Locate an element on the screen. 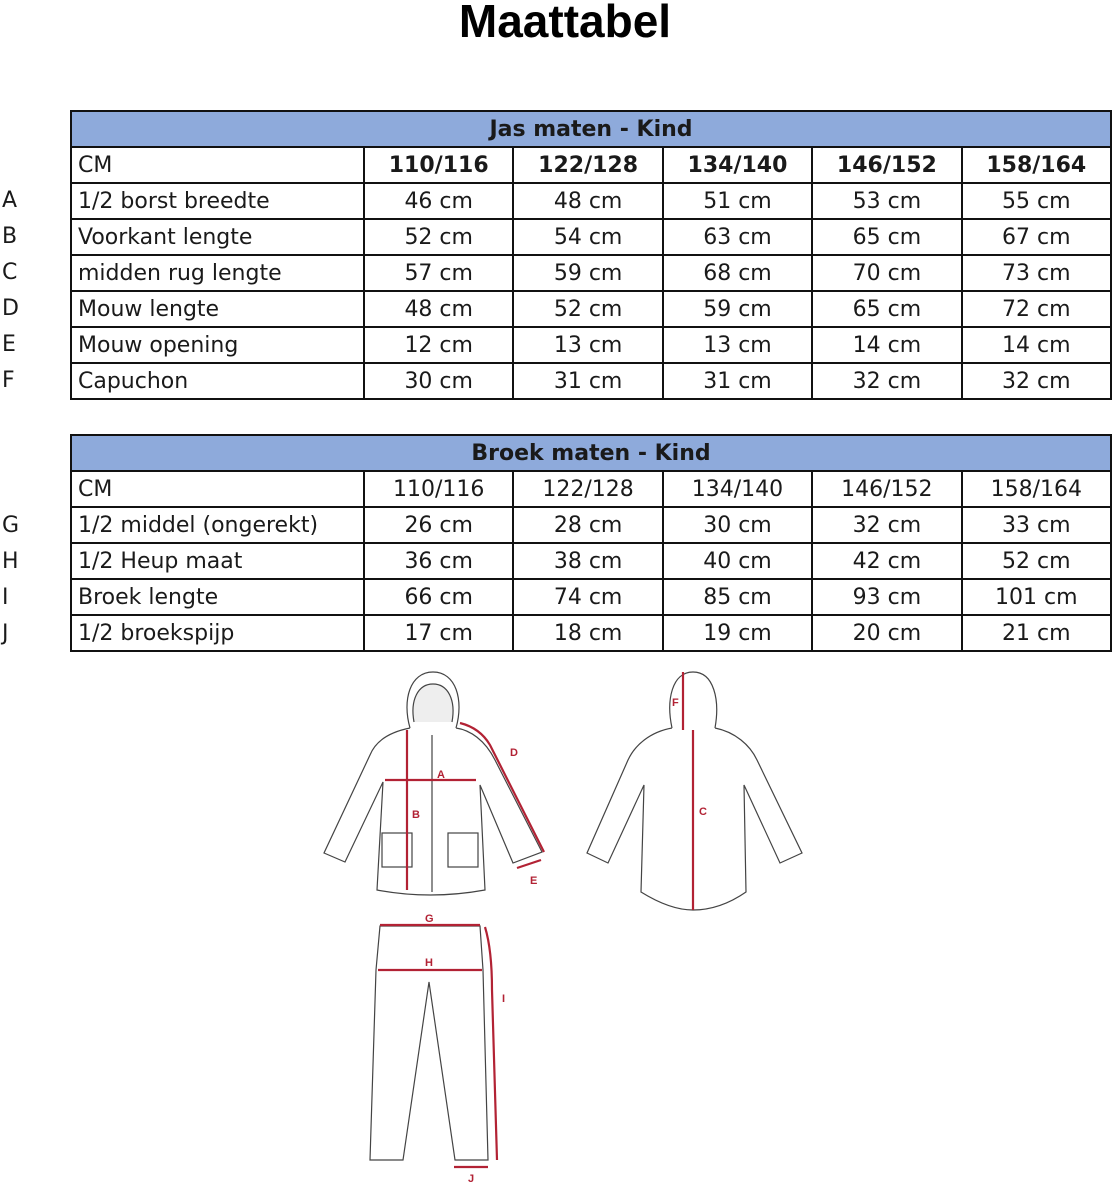 This screenshot has height=1200, width=1114. measurement-value: 19 cm is located at coordinates (737, 633).